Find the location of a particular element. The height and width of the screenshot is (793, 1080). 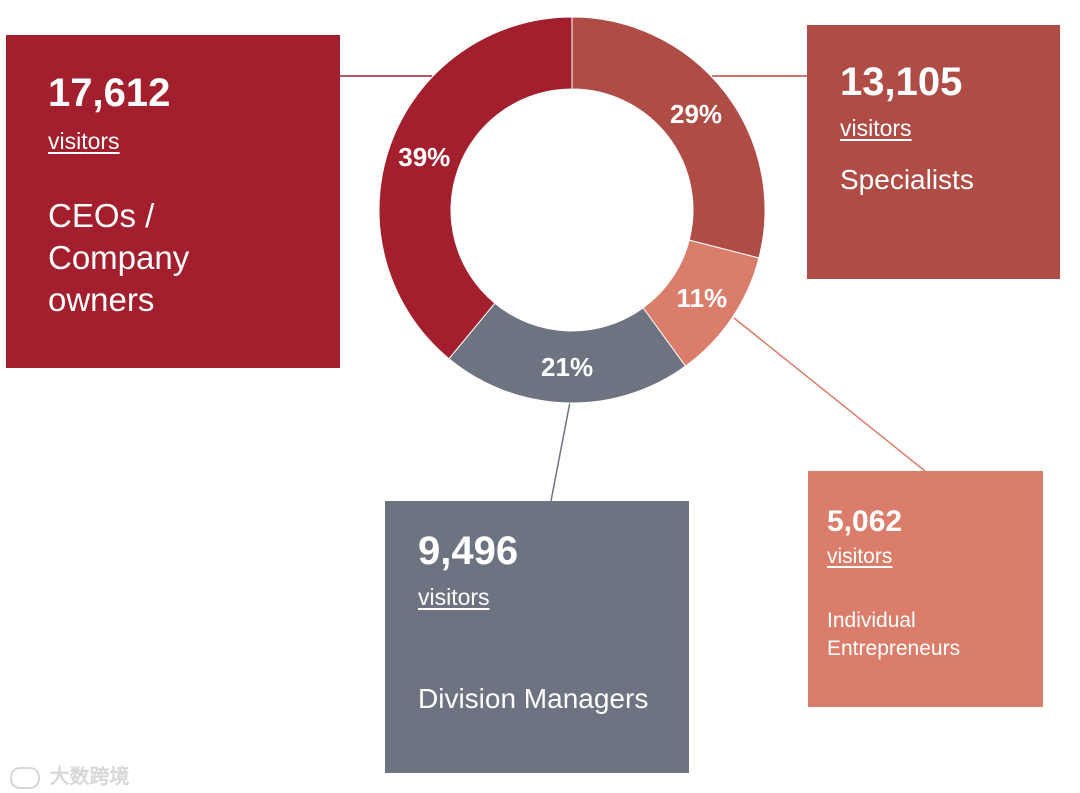

callout-ceo: 17,612 visitors CEOs / Company owners is located at coordinates (173, 201).